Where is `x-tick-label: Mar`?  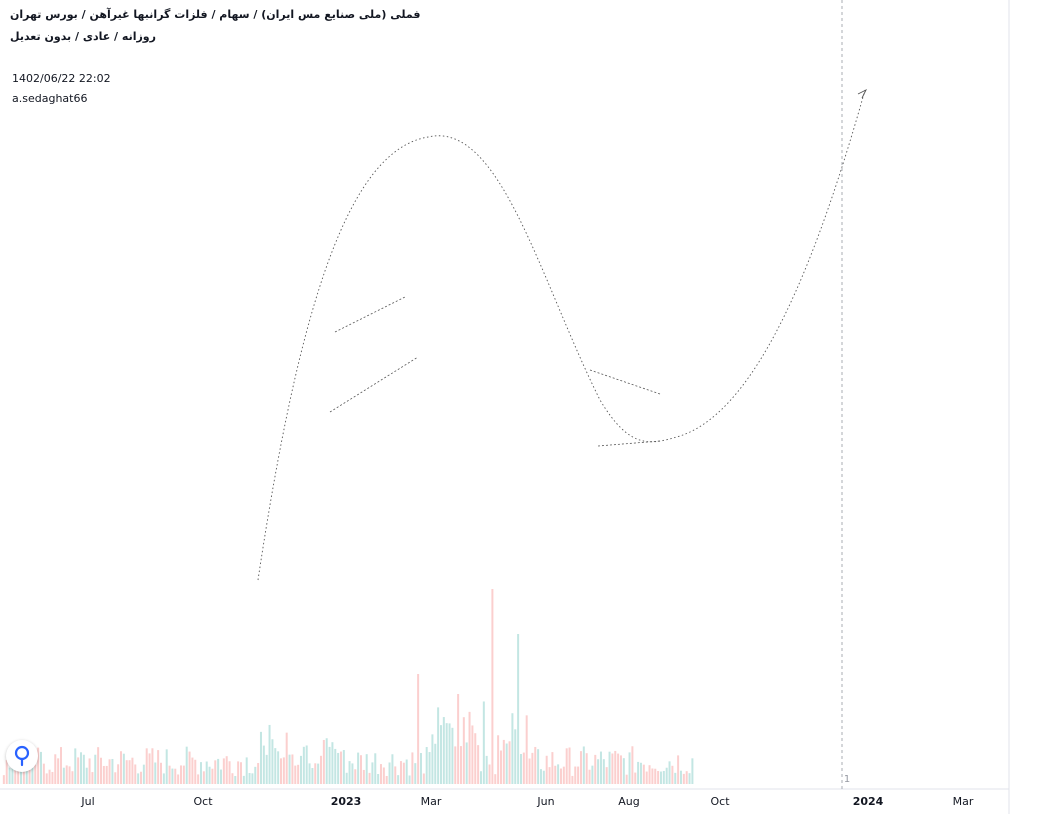
x-tick-label: Mar is located at coordinates (963, 801).